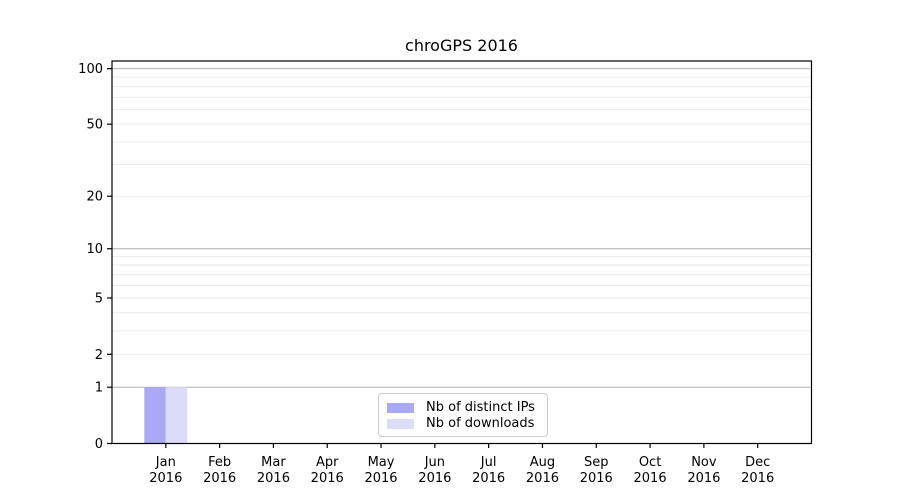 This screenshot has width=900, height=500. What do you see at coordinates (94, 197) in the screenshot?
I see `y-tick-label: 20` at bounding box center [94, 197].